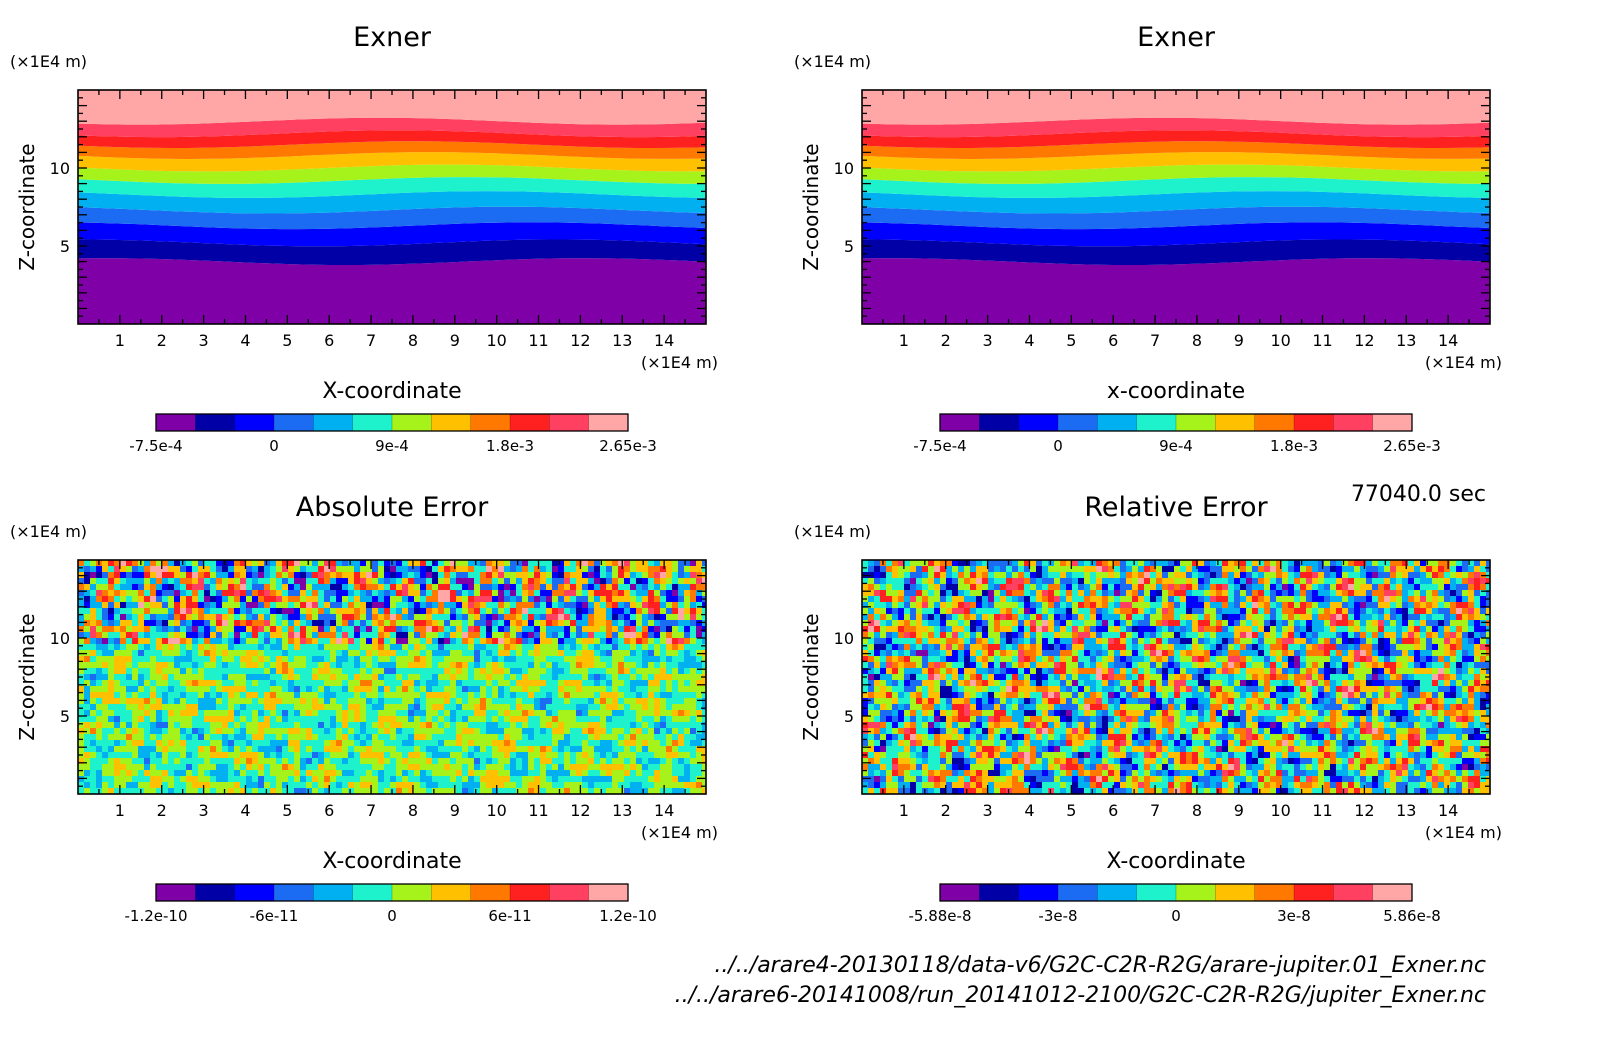 The image size is (1604, 1054). Describe the element at coordinates (1175, 904) in the screenshot. I see `colorbar: -5.88e-8 -3e-8 0 3e-8 5.86e-8` at that location.